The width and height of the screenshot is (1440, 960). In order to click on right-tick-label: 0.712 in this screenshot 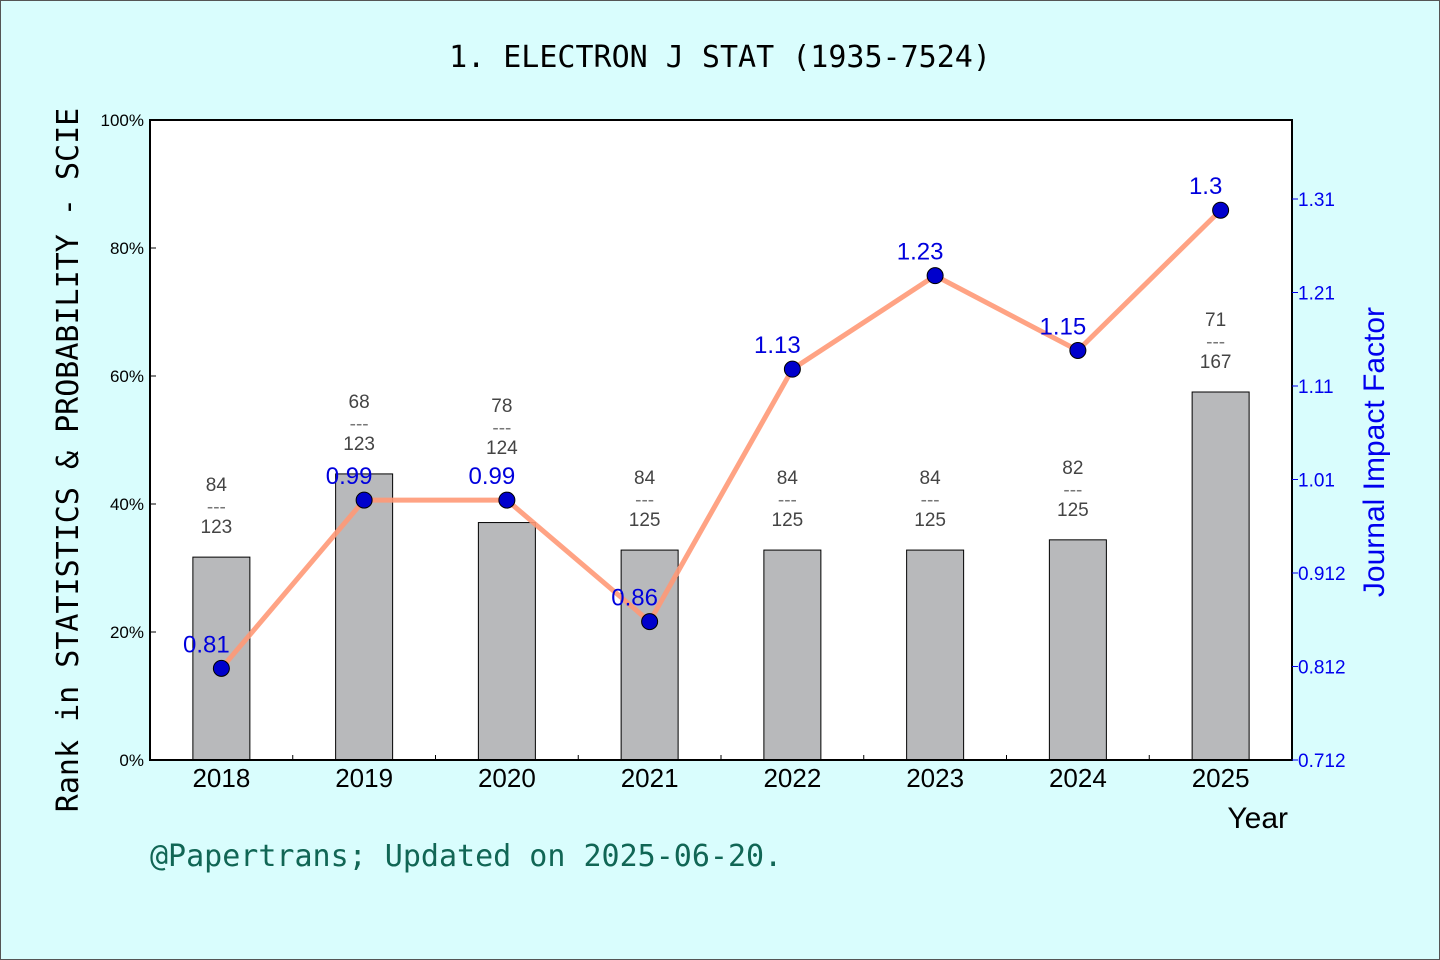, I will do `click(1322, 761)`.